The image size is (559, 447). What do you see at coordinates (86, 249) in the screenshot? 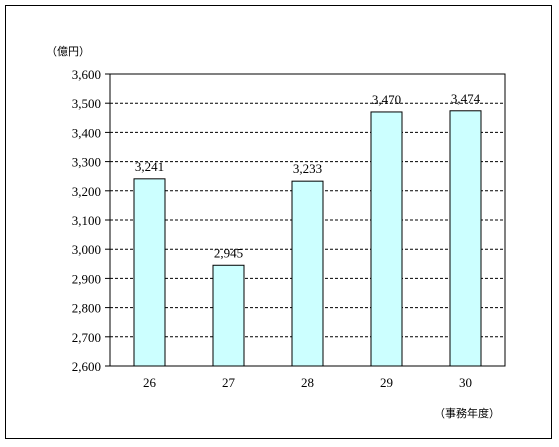
I see `y-tick-label: 3,000` at bounding box center [86, 249].